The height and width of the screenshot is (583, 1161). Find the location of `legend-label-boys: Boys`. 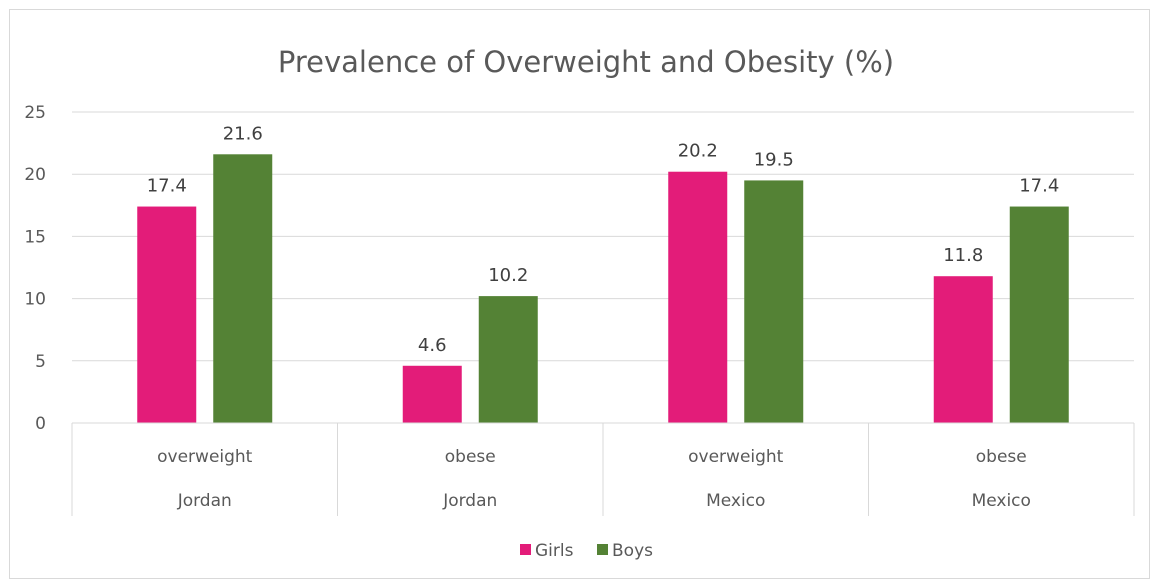

legend-label-boys: Boys is located at coordinates (632, 551).